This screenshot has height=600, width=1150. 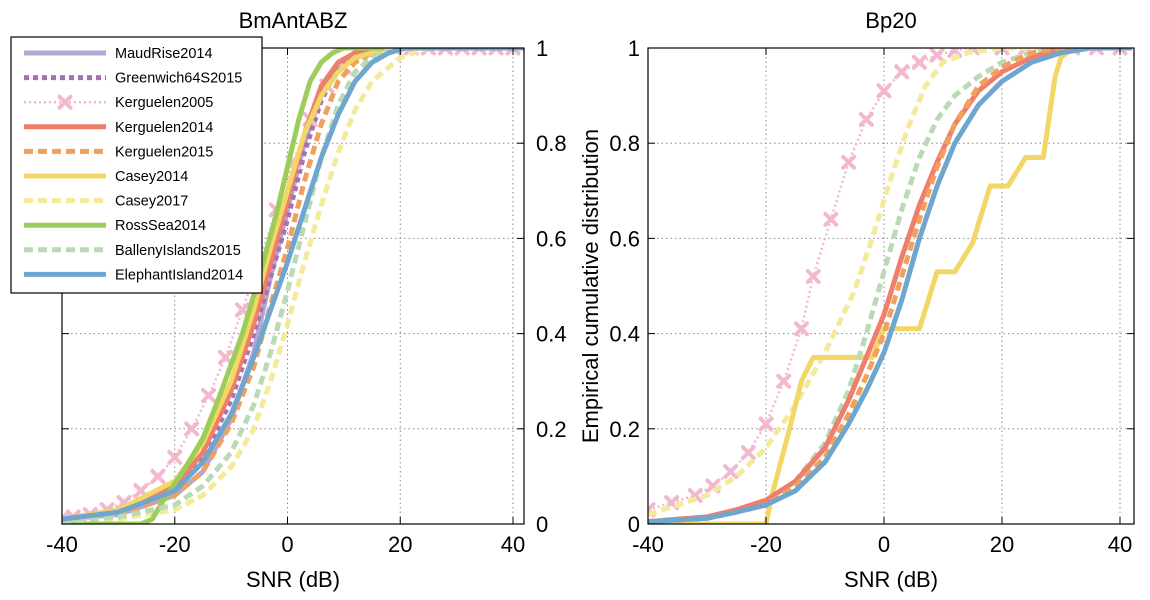 I want to click on legend-item: Kerguelen2015, so click(x=118, y=152).